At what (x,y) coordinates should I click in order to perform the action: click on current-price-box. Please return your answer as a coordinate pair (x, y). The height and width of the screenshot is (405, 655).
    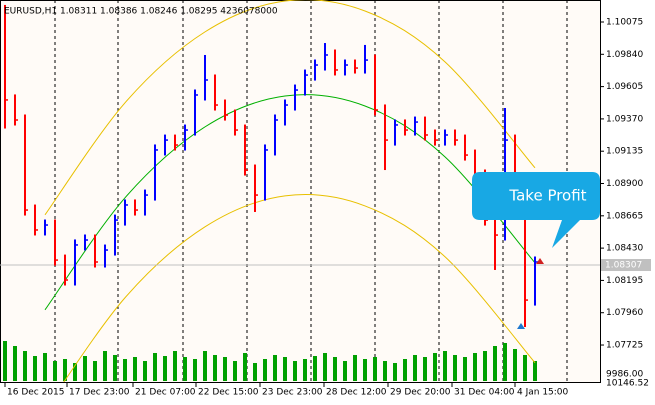
    Looking at the image, I should click on (626, 265).